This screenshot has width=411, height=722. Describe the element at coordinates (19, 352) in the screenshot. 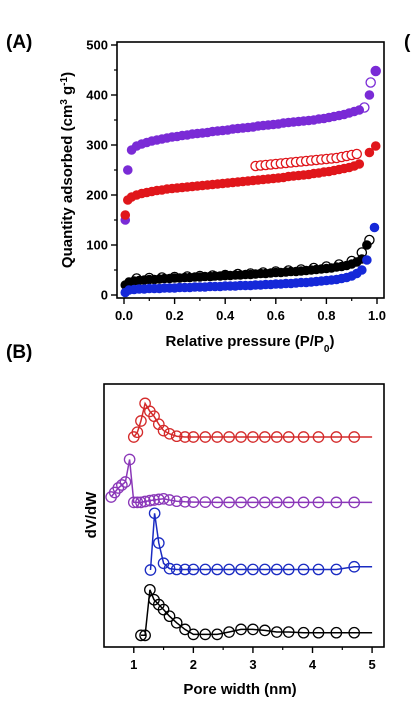

I see `panel-label-b: (B)` at that location.